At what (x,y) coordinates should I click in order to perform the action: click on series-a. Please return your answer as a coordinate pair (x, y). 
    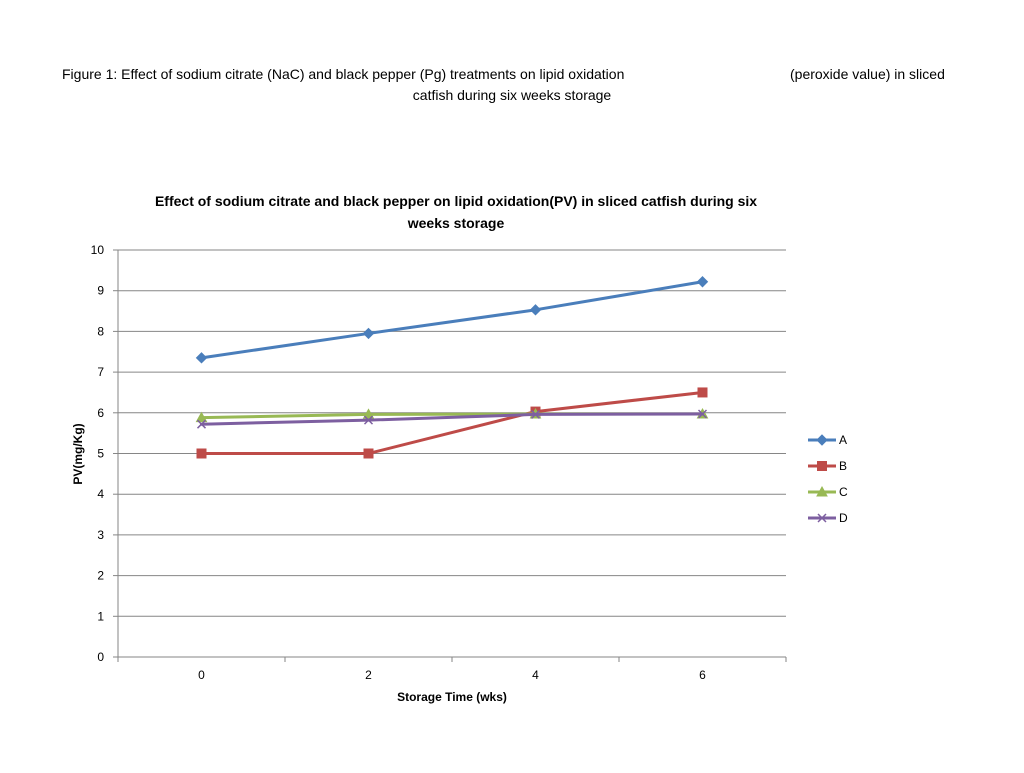
    Looking at the image, I should click on (452, 320).